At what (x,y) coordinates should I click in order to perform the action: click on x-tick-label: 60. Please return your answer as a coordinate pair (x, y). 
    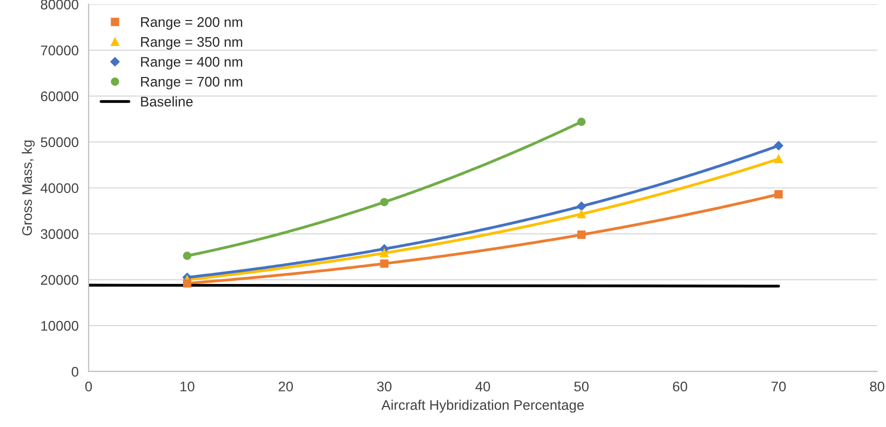
    Looking at the image, I should click on (680, 387).